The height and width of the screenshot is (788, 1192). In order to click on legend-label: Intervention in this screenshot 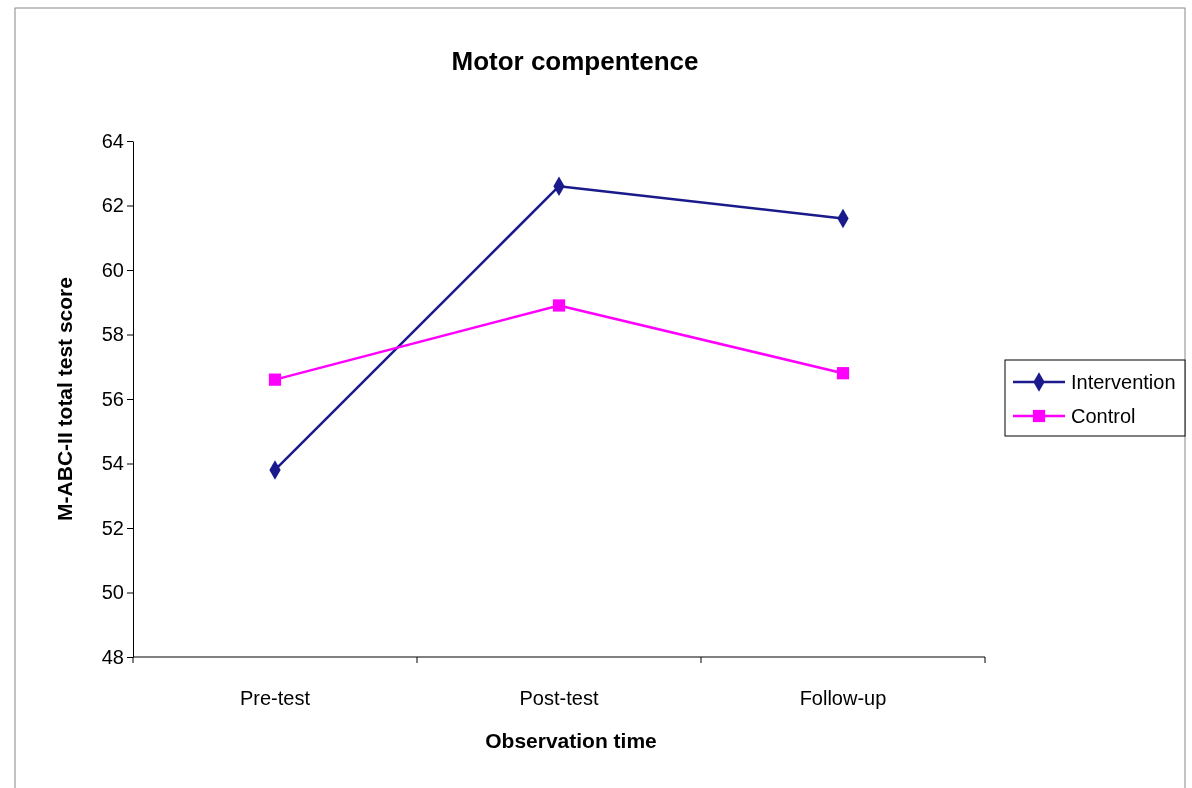, I will do `click(1123, 382)`.